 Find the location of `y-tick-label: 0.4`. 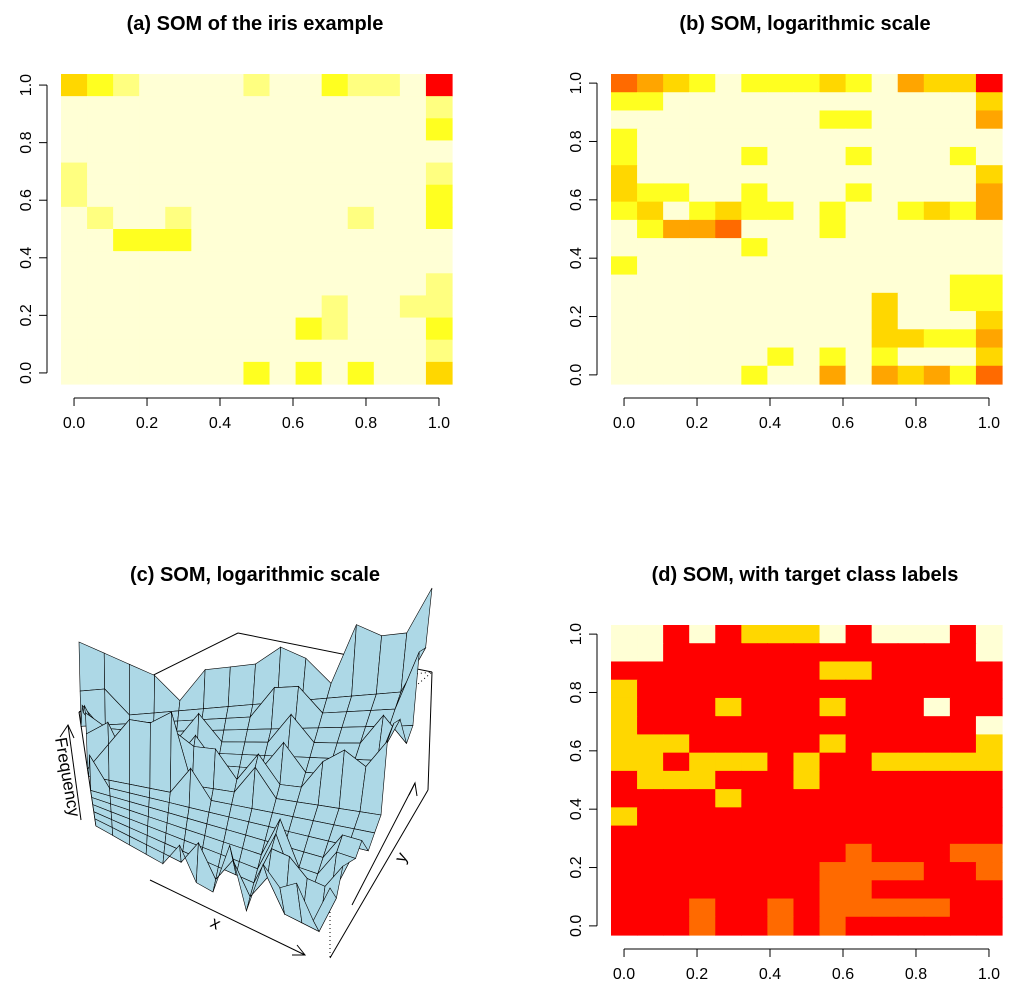

y-tick-label: 0.4 is located at coordinates (576, 258).